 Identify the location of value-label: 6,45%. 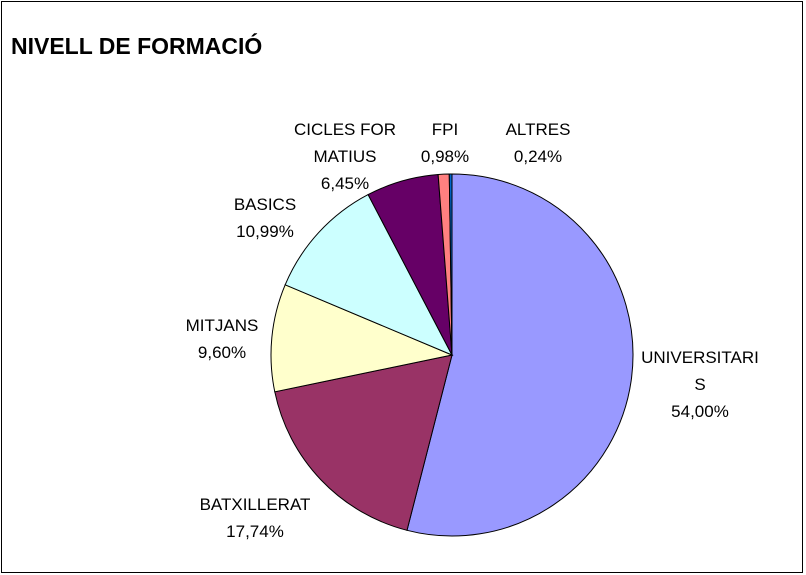
(345, 183).